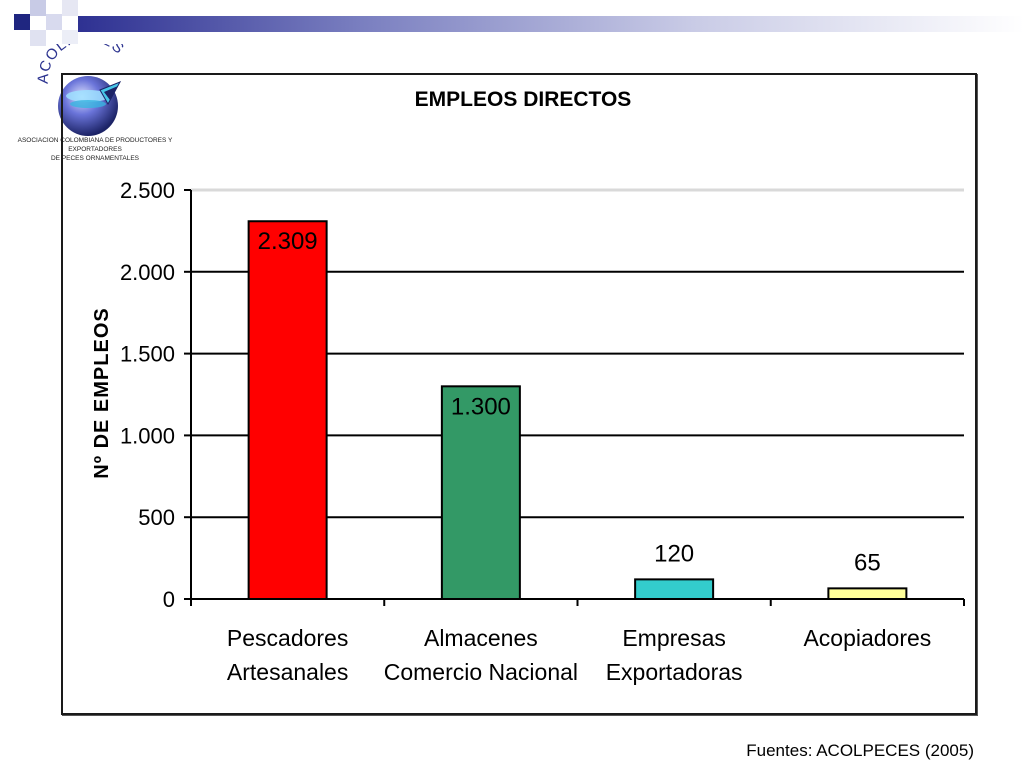  Describe the element at coordinates (674, 638) in the screenshot. I see `x-tick-label: Empresas` at that location.